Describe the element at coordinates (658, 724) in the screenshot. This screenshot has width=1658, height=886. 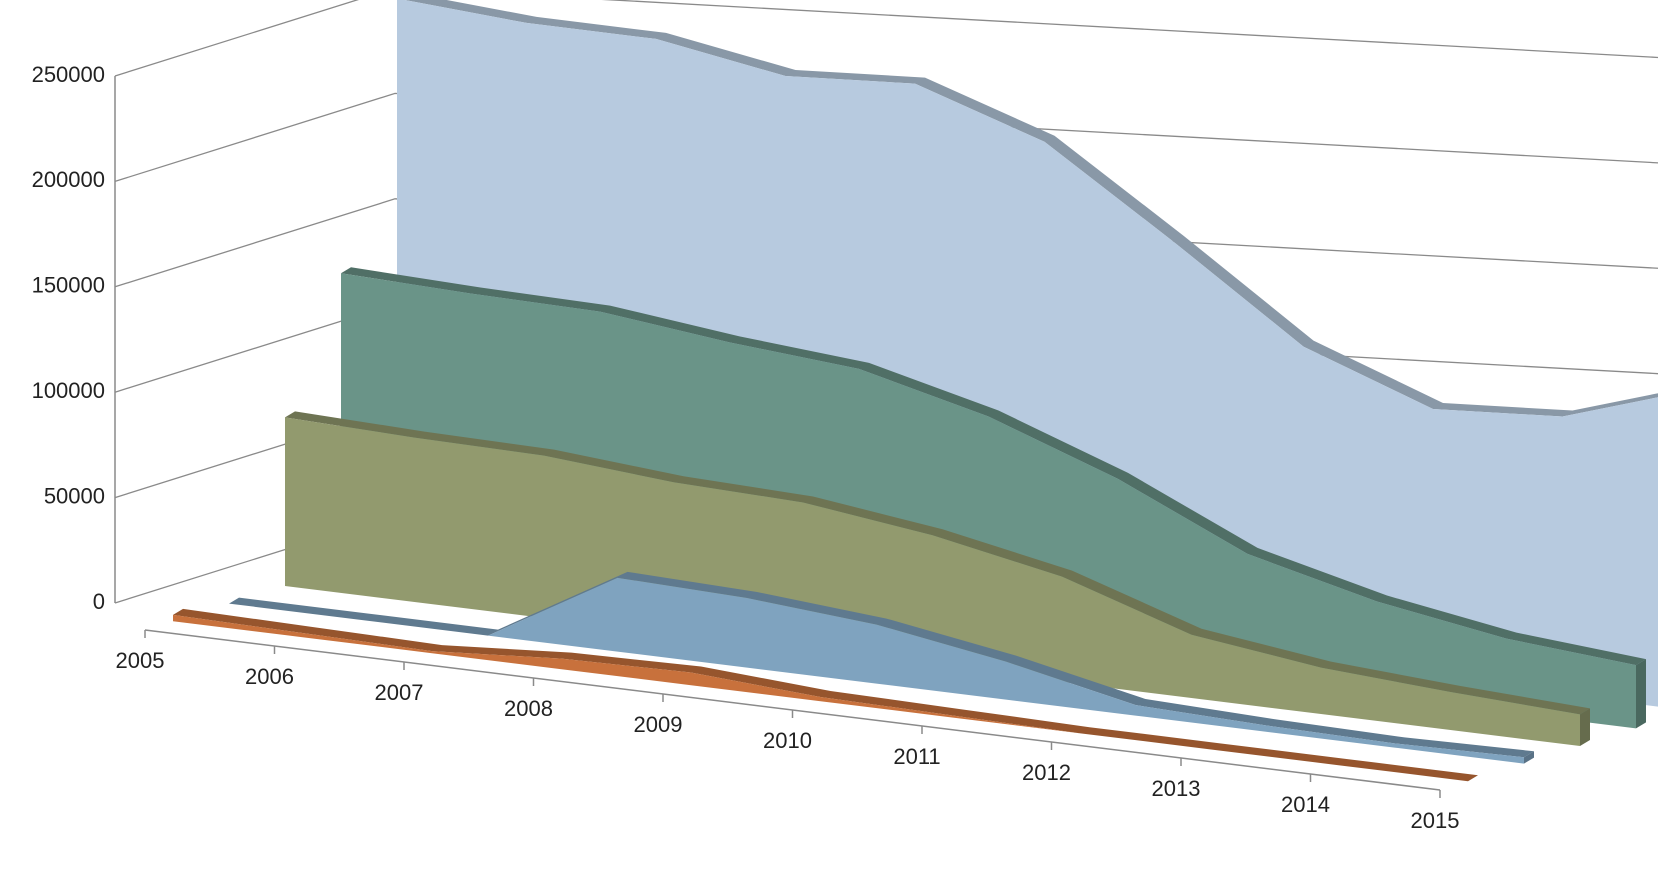
I see `x-tick-label: 2009` at that location.